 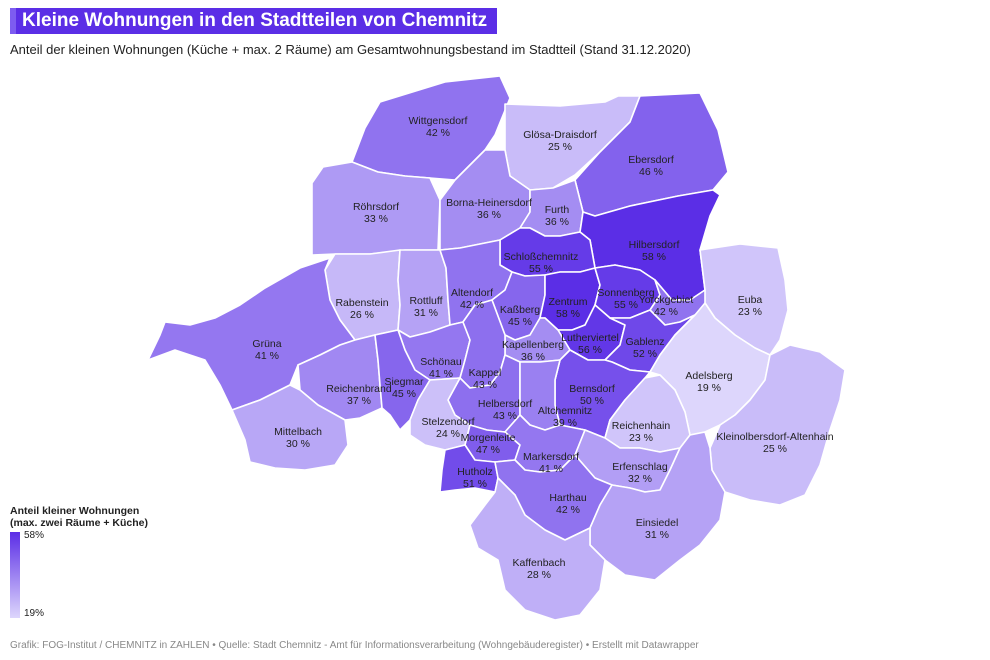 I want to click on district-value-schoenau: 41 %, so click(x=441, y=374).